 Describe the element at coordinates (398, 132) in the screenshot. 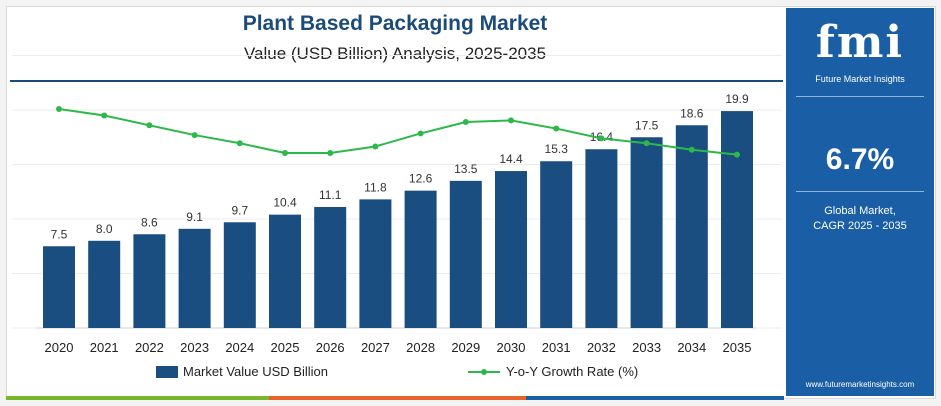

I see `growth-rate-line` at that location.